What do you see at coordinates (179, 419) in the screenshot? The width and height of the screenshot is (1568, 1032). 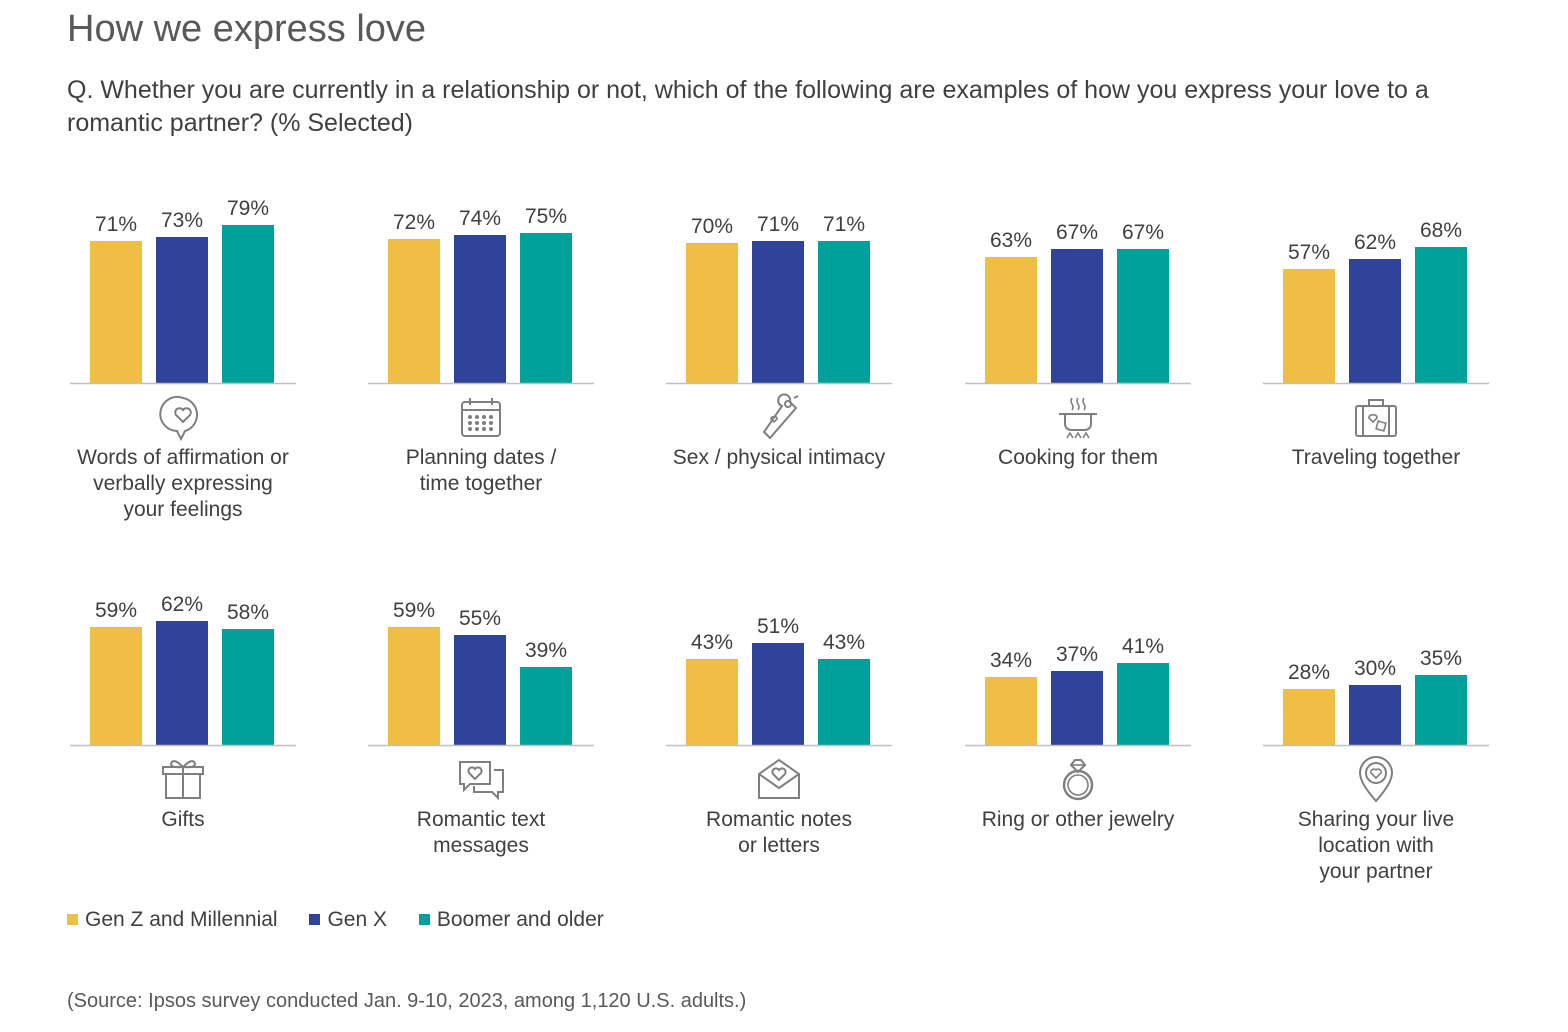 I see `heart-speech-bubble-icon` at bounding box center [179, 419].